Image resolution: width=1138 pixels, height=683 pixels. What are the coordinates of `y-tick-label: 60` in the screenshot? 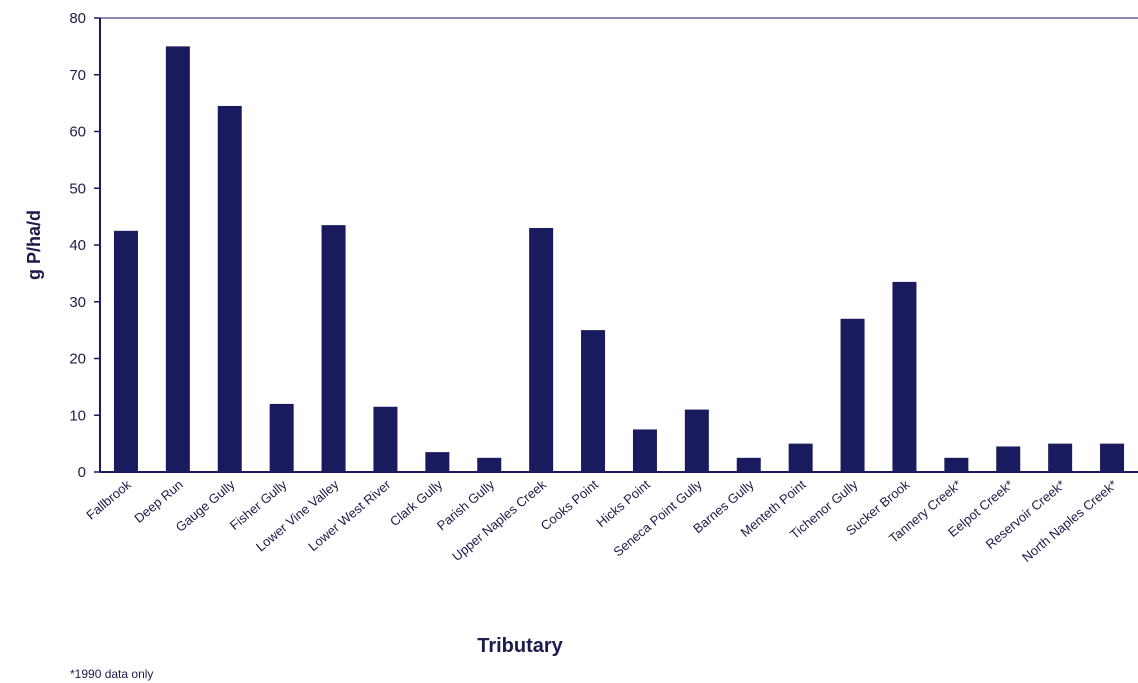 It's located at (77, 132).